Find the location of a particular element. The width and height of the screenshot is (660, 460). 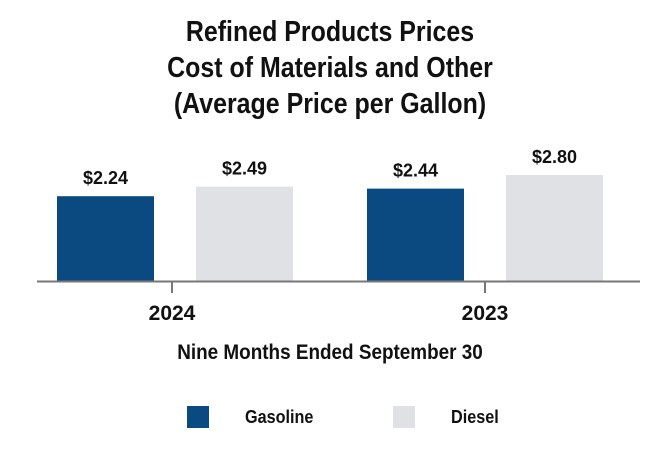

bar-diesel-2023 is located at coordinates (554, 228).